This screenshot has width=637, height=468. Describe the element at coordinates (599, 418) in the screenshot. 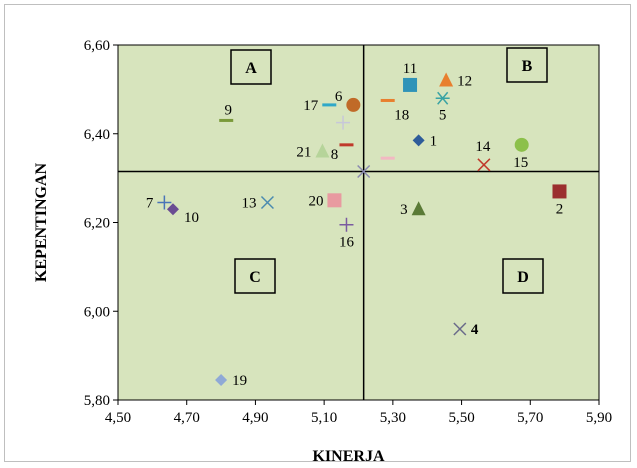

I see `x-tick-label: 5,90` at that location.